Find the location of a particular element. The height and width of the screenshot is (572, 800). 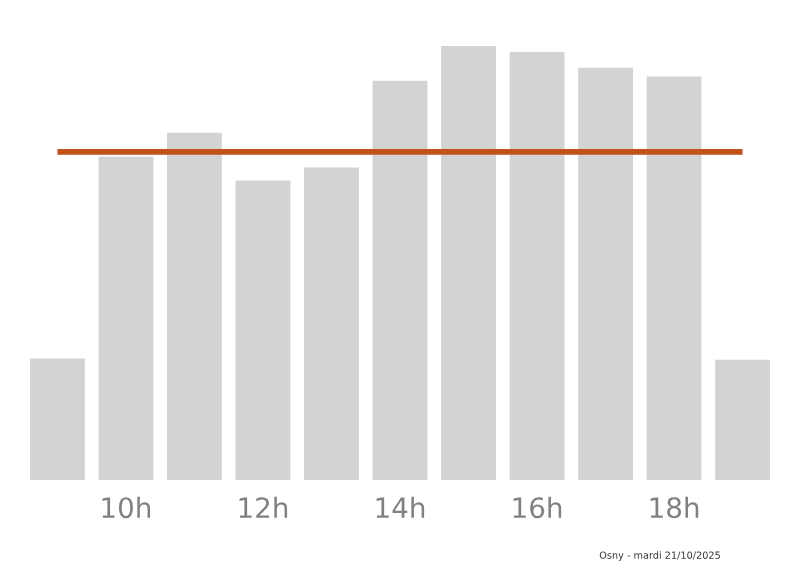

x-tick-label: 14h is located at coordinates (400, 507).